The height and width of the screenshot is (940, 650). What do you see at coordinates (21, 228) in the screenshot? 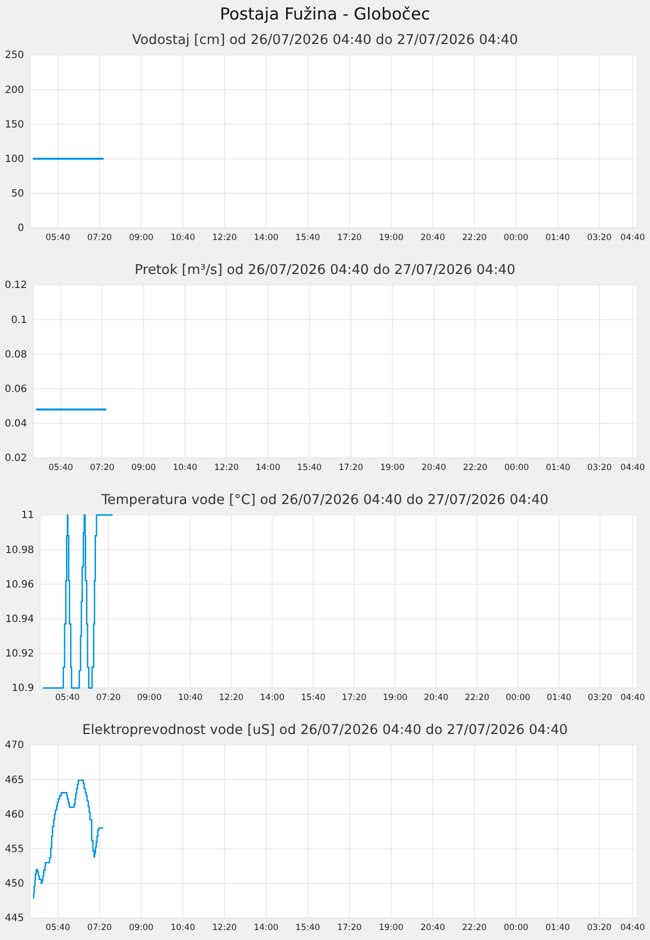
I see `y-tick-label: 0` at bounding box center [21, 228].